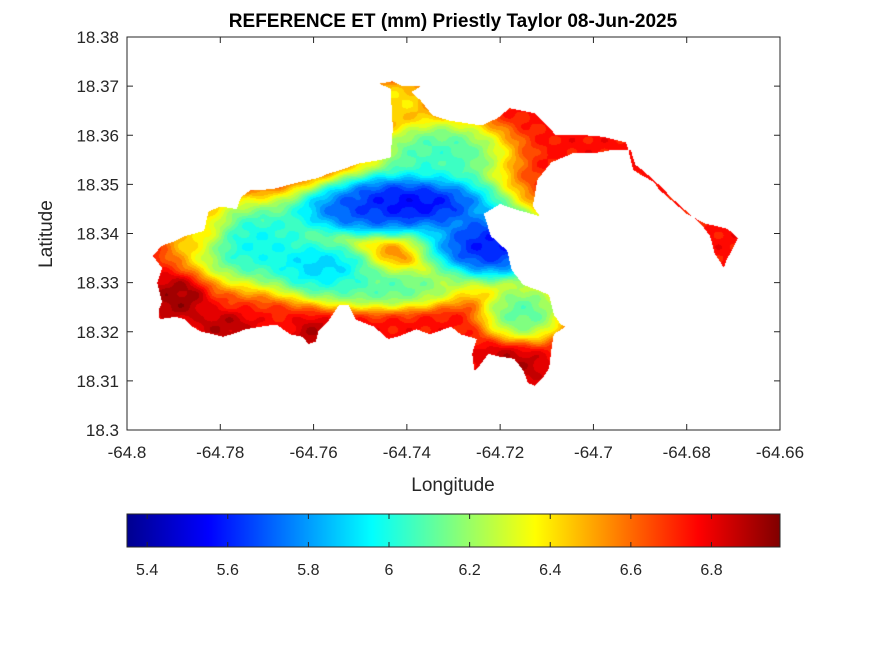 This screenshot has height=656, width=875. I want to click on x-tick-label: -64.68, so click(687, 452).